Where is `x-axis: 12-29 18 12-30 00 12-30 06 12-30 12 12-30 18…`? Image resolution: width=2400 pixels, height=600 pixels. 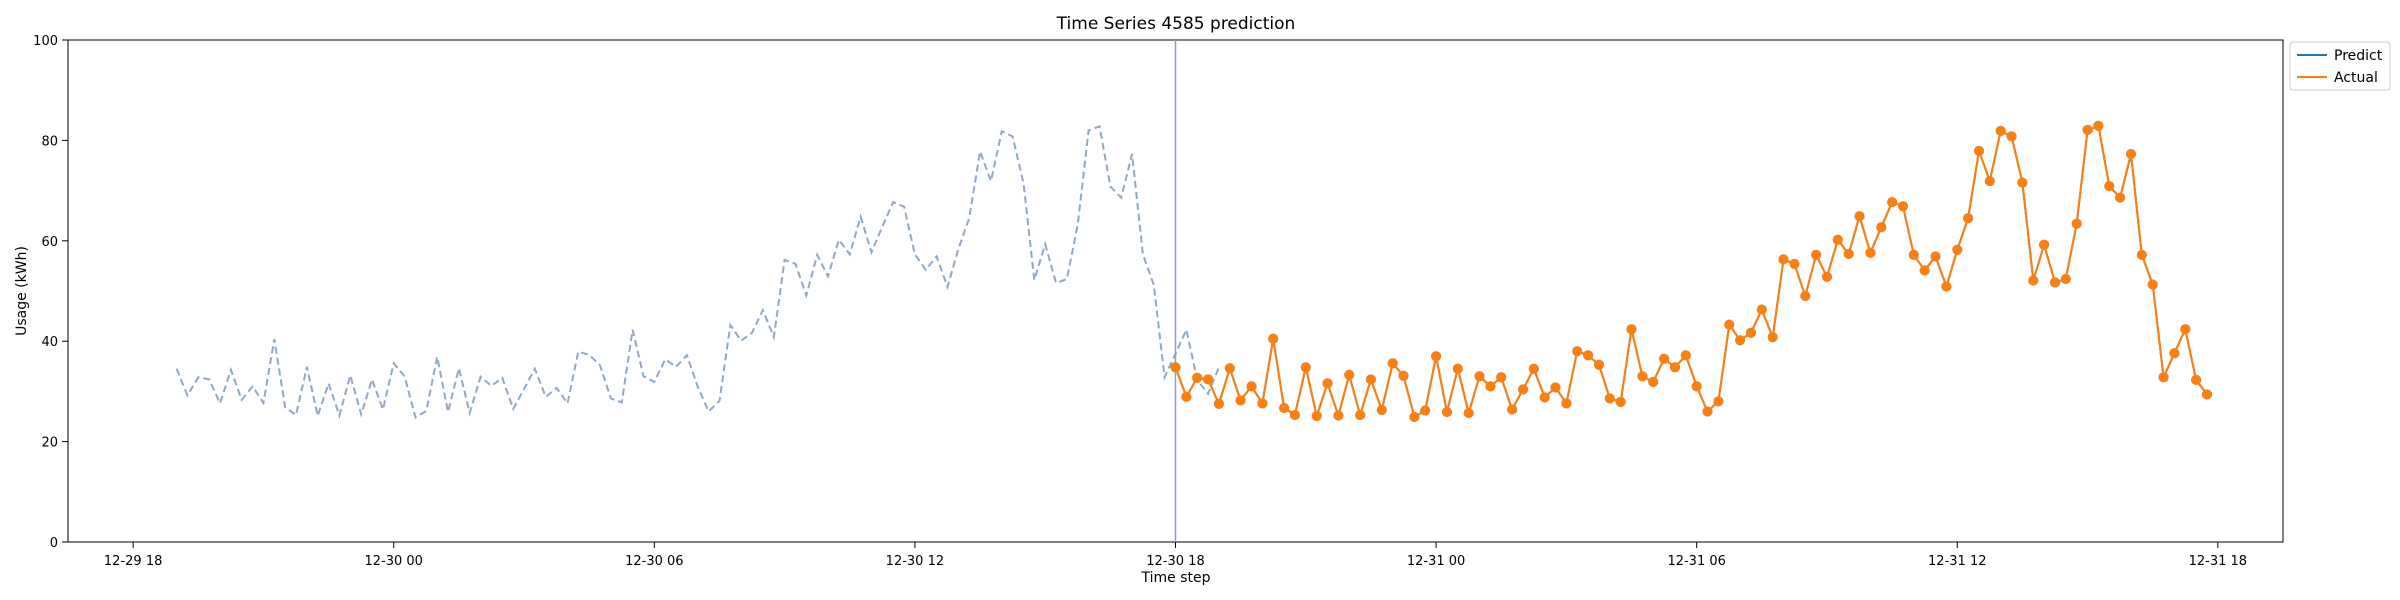 x-axis: 12-29 18 12-30 00 12-30 06 12-30 12 12-30 18… is located at coordinates (1175, 555).